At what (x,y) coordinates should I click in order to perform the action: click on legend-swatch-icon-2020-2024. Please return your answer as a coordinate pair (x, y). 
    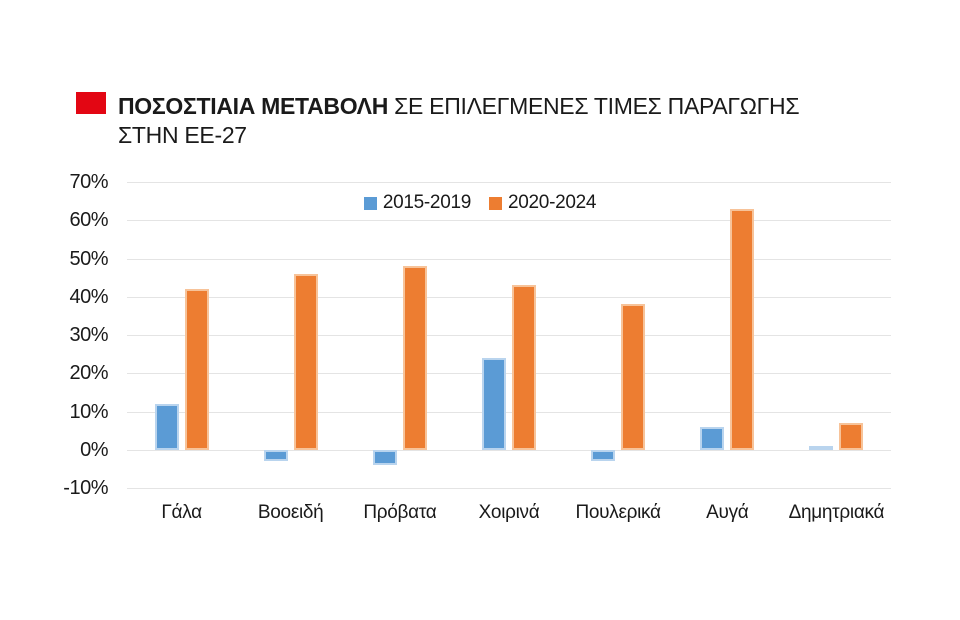
    Looking at the image, I should click on (495, 203).